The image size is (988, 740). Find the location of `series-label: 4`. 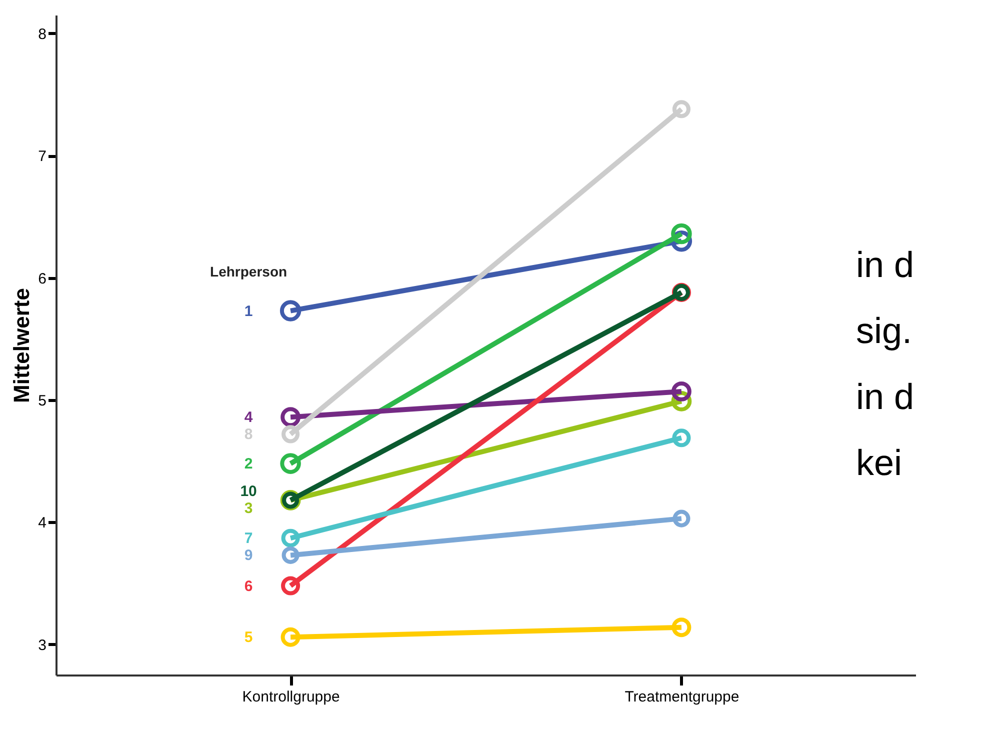

series-label: 4 is located at coordinates (249, 417).